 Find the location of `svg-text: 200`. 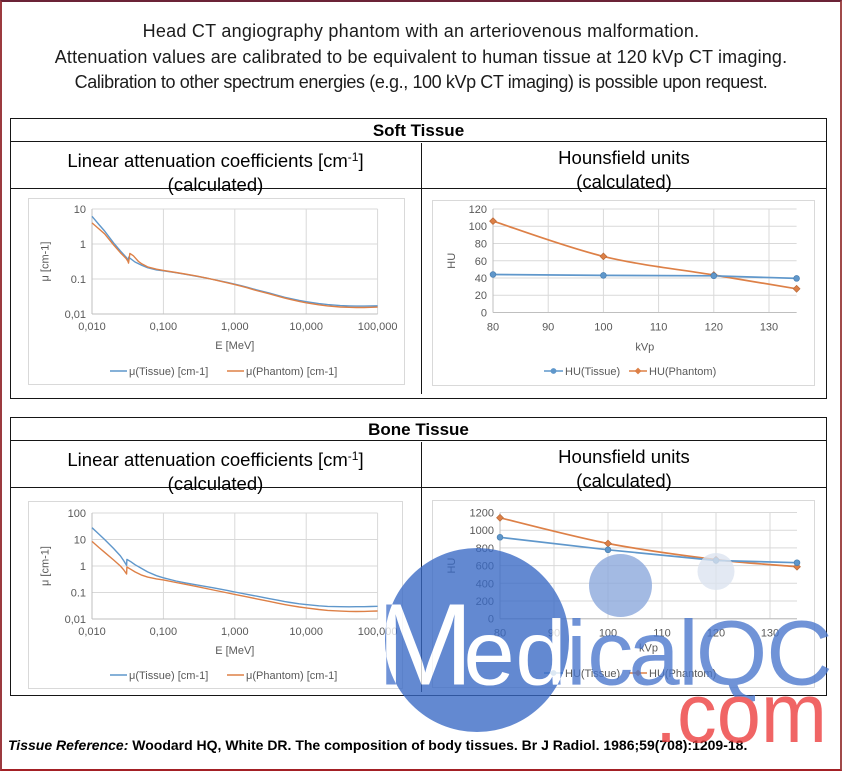

svg-text: 200 is located at coordinates (484, 602).